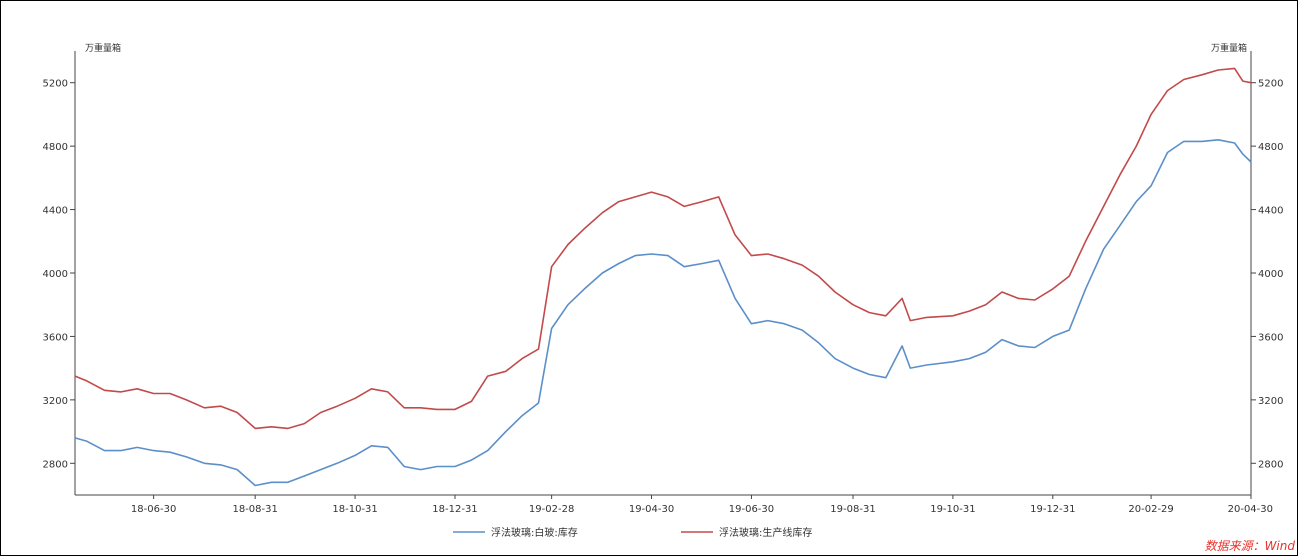  Describe the element at coordinates (751, 509) in the screenshot. I see `x-tick-label: 19-06-30` at that location.